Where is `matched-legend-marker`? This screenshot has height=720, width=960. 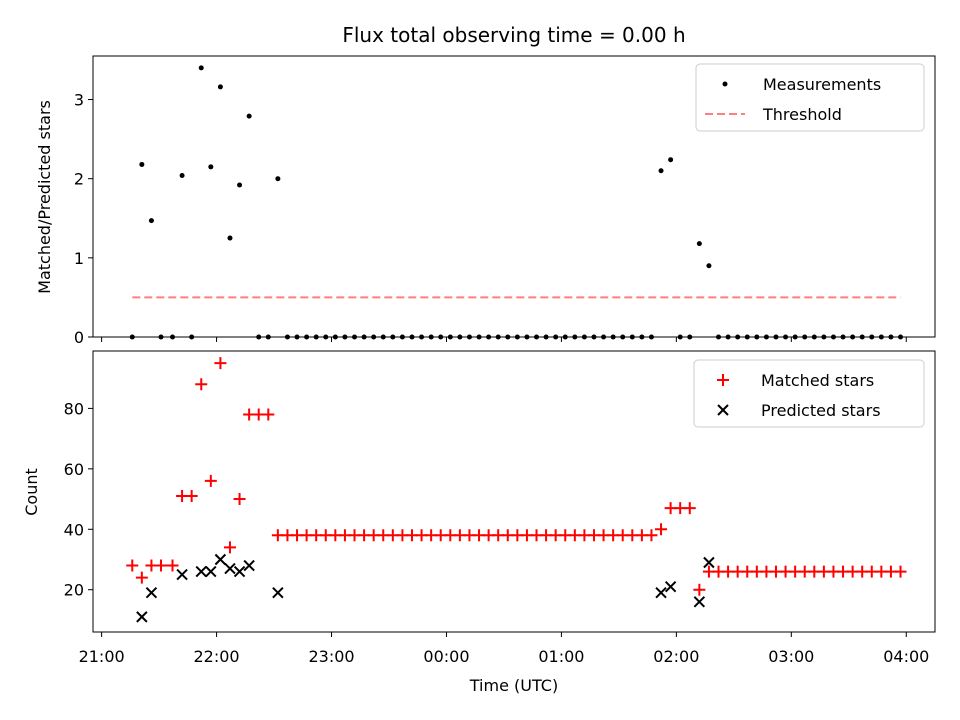
matched-legend-marker is located at coordinates (723, 380).